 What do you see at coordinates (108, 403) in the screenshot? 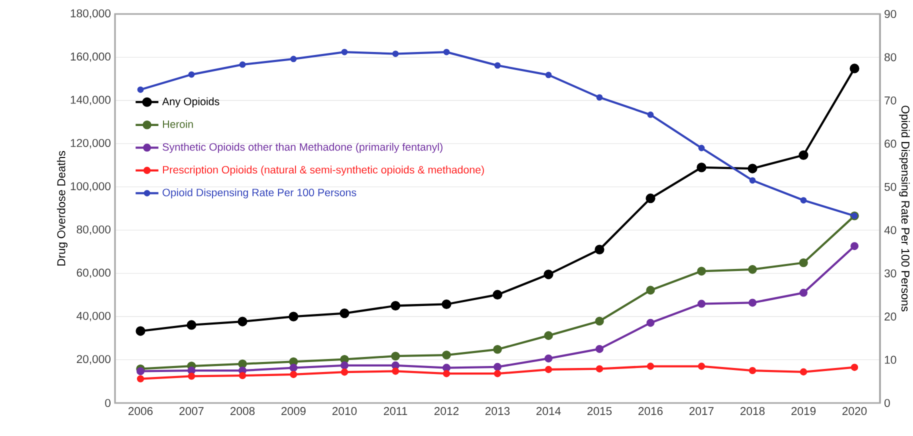
I see `y-tick-label: 0` at bounding box center [108, 403].